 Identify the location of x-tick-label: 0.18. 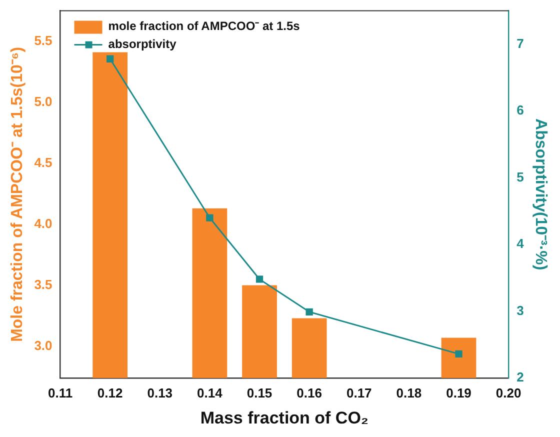
(409, 392).